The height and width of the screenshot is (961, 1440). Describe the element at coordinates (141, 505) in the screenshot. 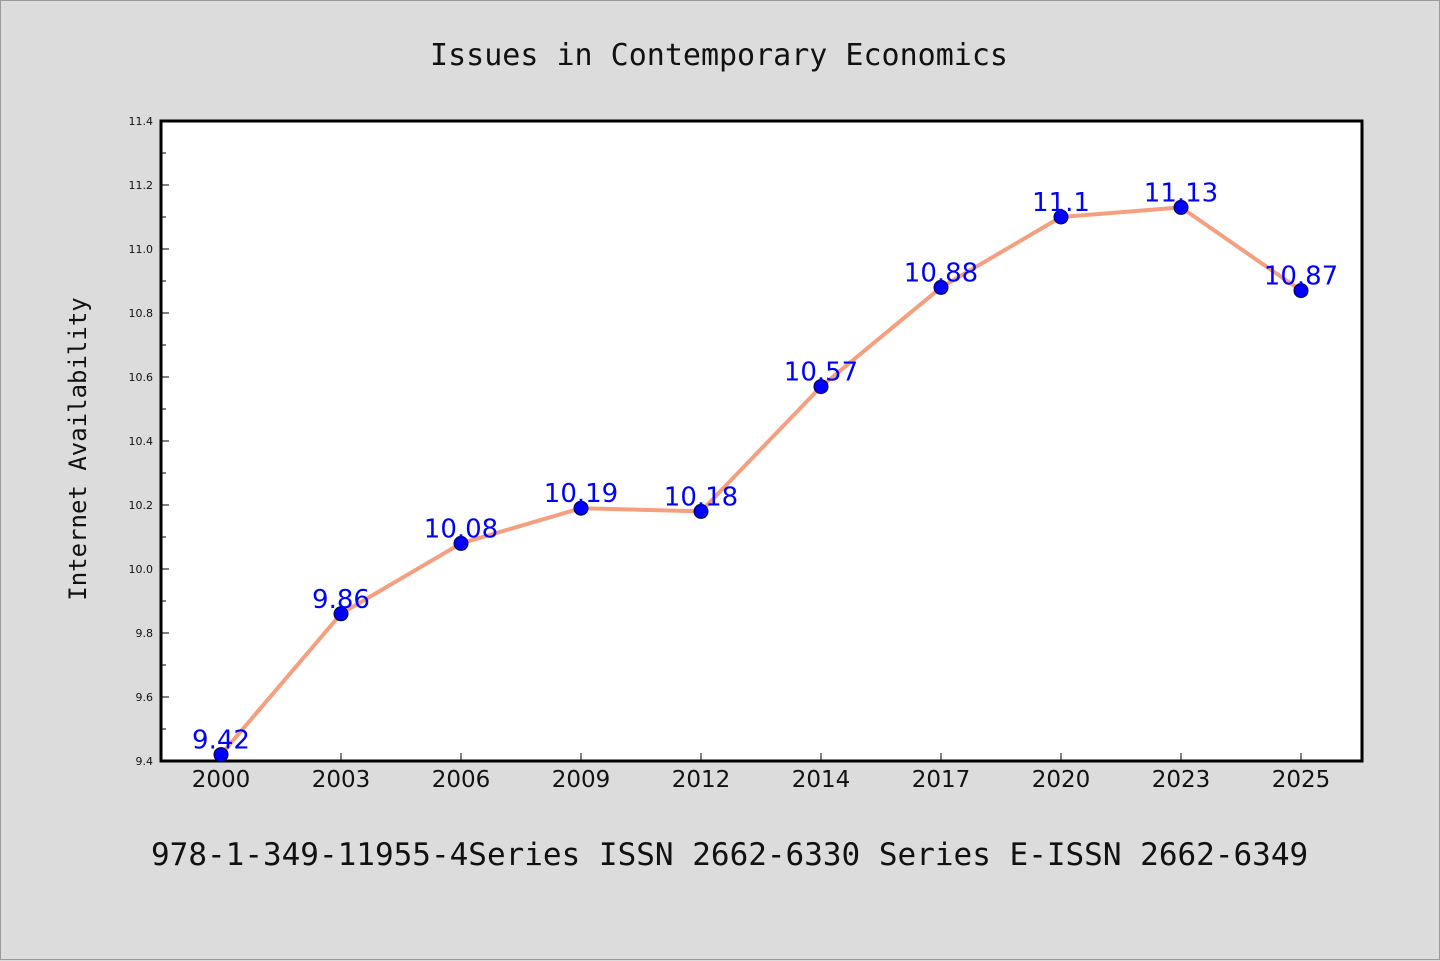

I see `y-tick-label: 10.2` at that location.